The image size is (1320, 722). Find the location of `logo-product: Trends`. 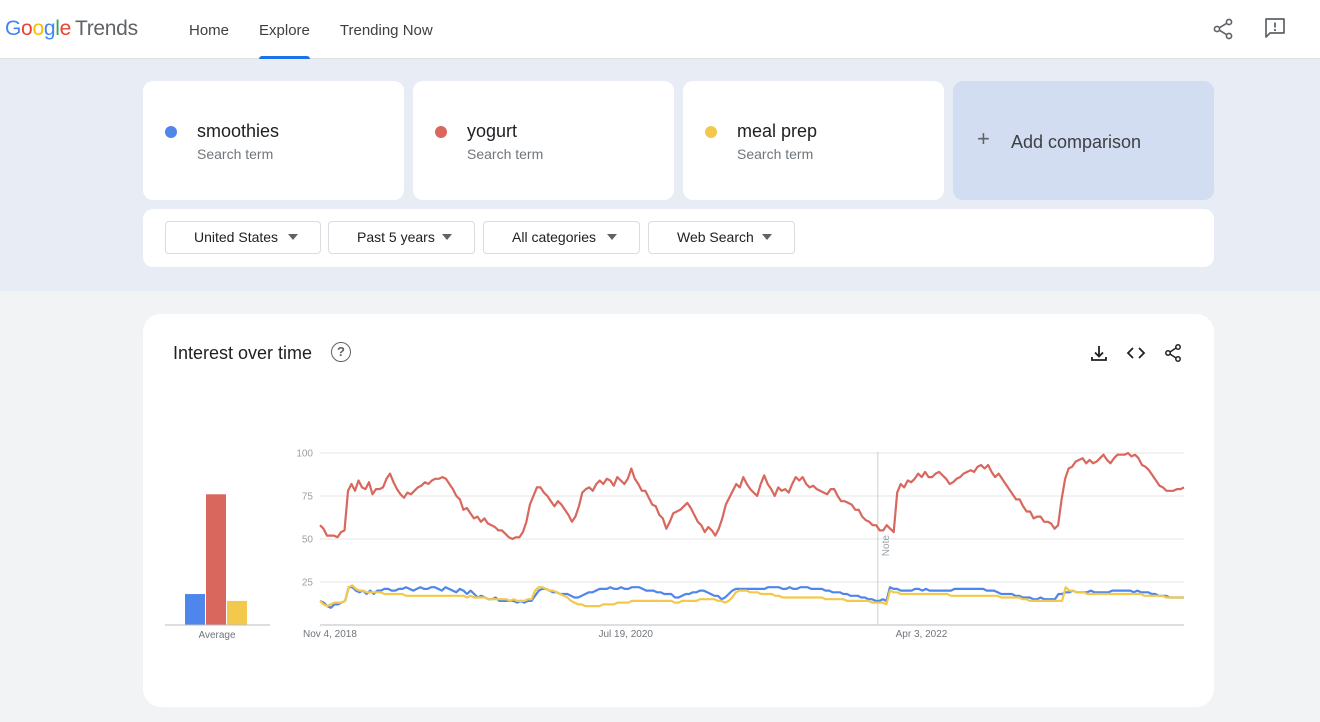

logo-product: Trends is located at coordinates (106, 28).